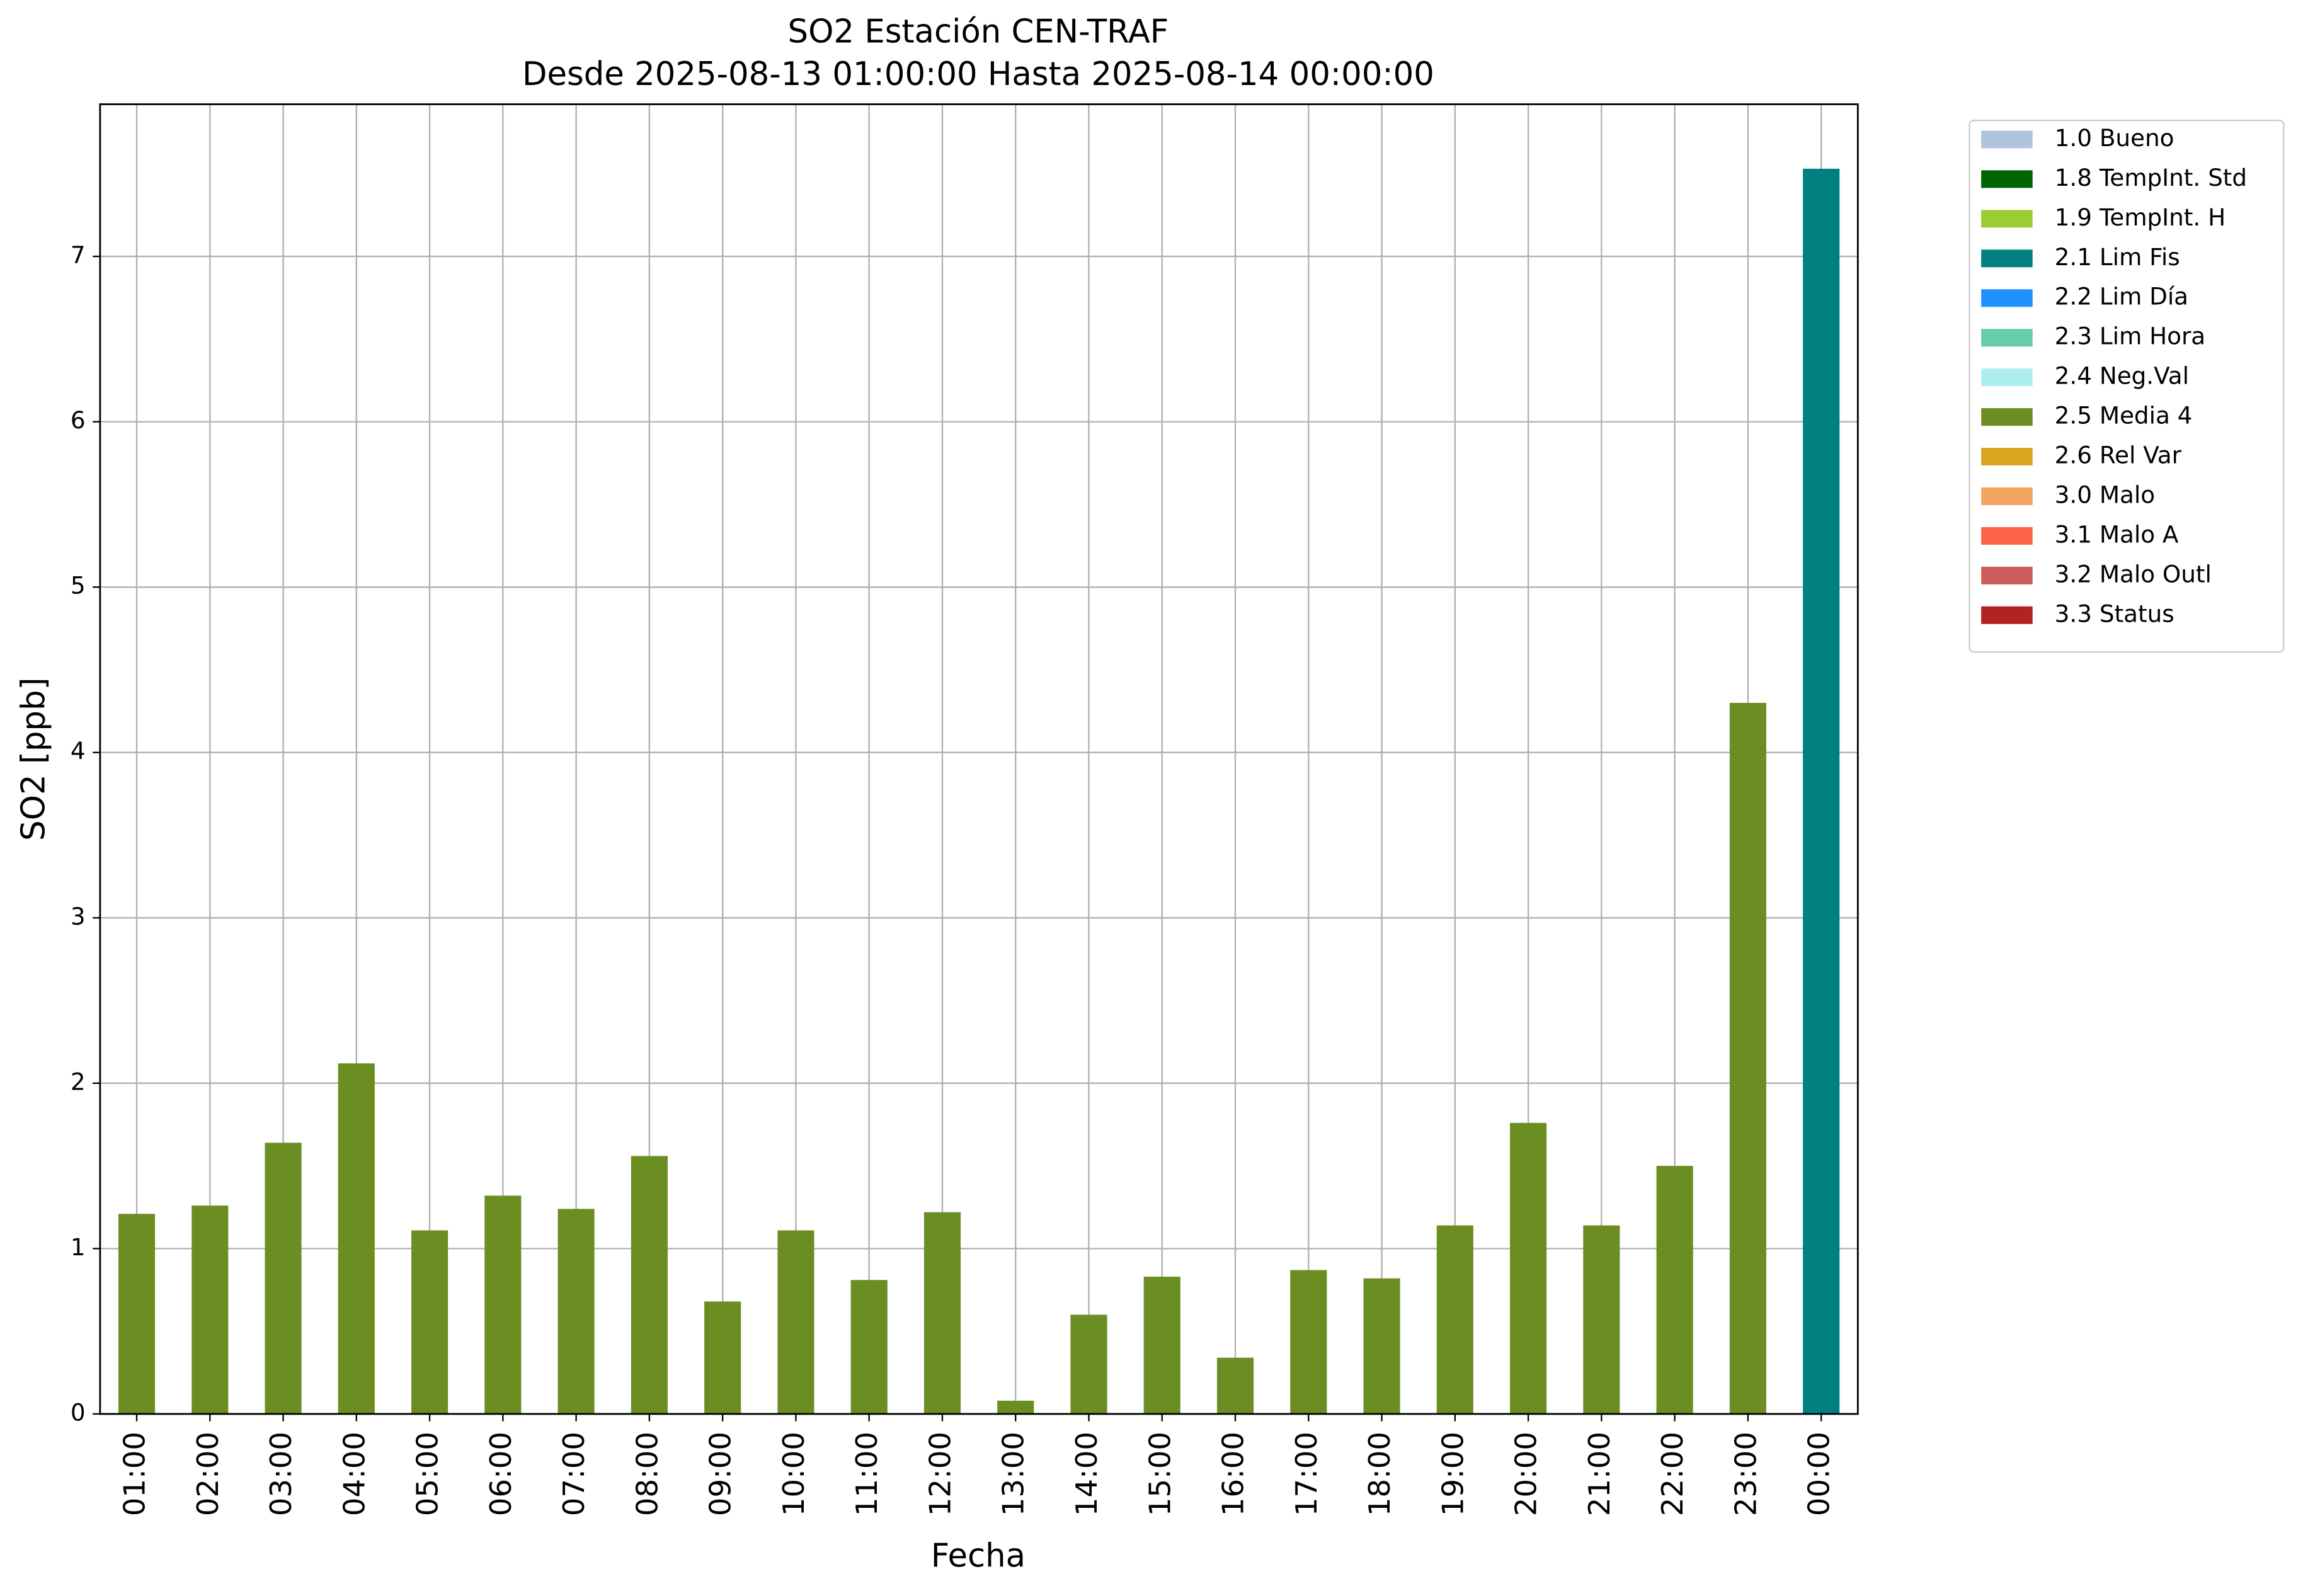 This screenshot has width=2303, height=1596. What do you see at coordinates (79, 1412) in the screenshot?
I see `y-tick-label: 0` at bounding box center [79, 1412].